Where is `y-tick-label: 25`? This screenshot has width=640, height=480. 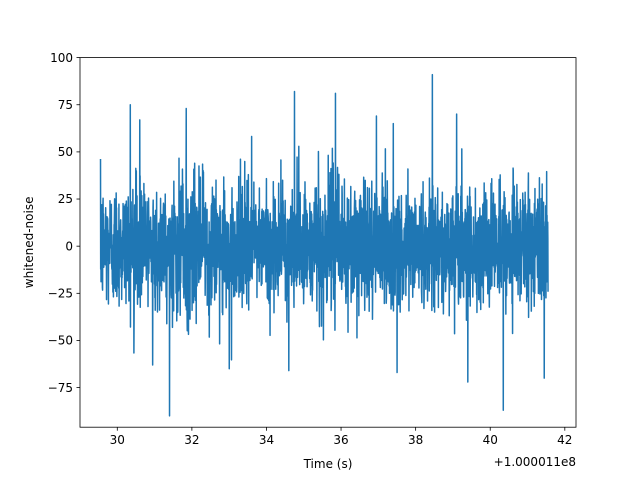 y-tick-label: 25 is located at coordinates (65, 199).